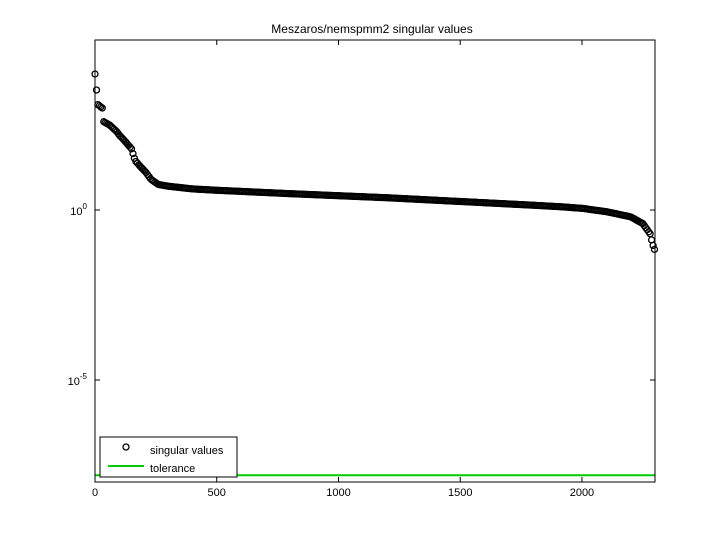  I want to click on x-tick-label: 500, so click(217, 493).